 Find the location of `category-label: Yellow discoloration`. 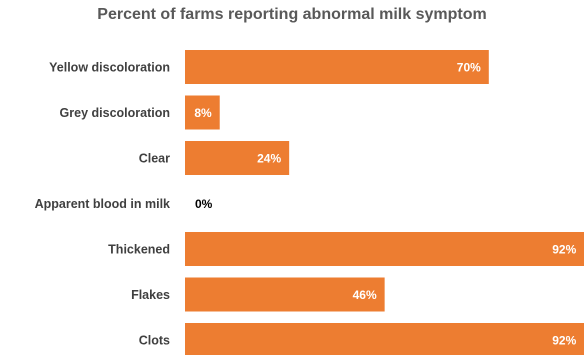

category-label: Yellow discoloration is located at coordinates (109, 68).